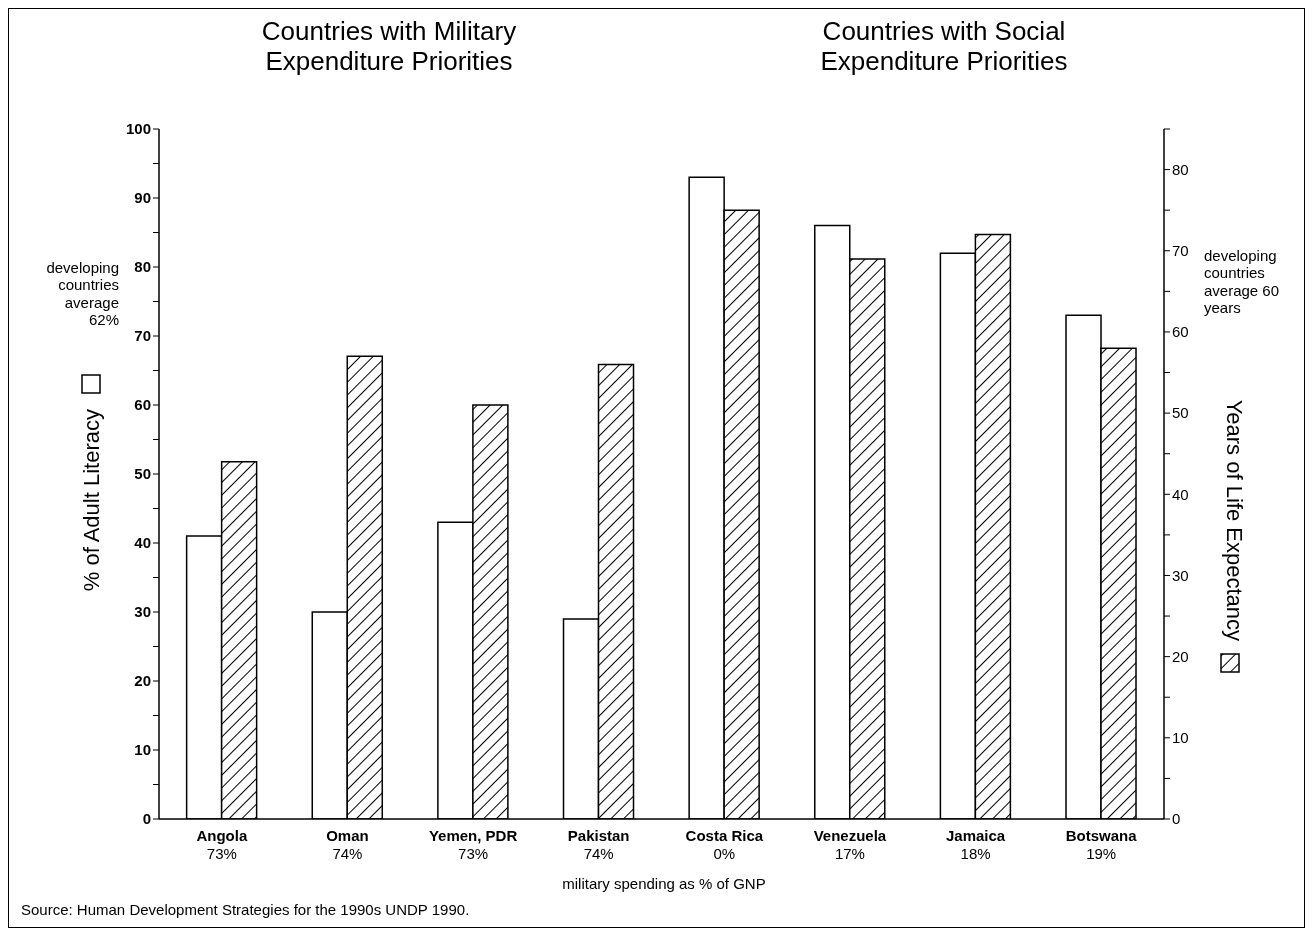 This screenshot has height=936, width=1313. What do you see at coordinates (1242, 281) in the screenshot?
I see `text: developing countries average 60 years` at bounding box center [1242, 281].